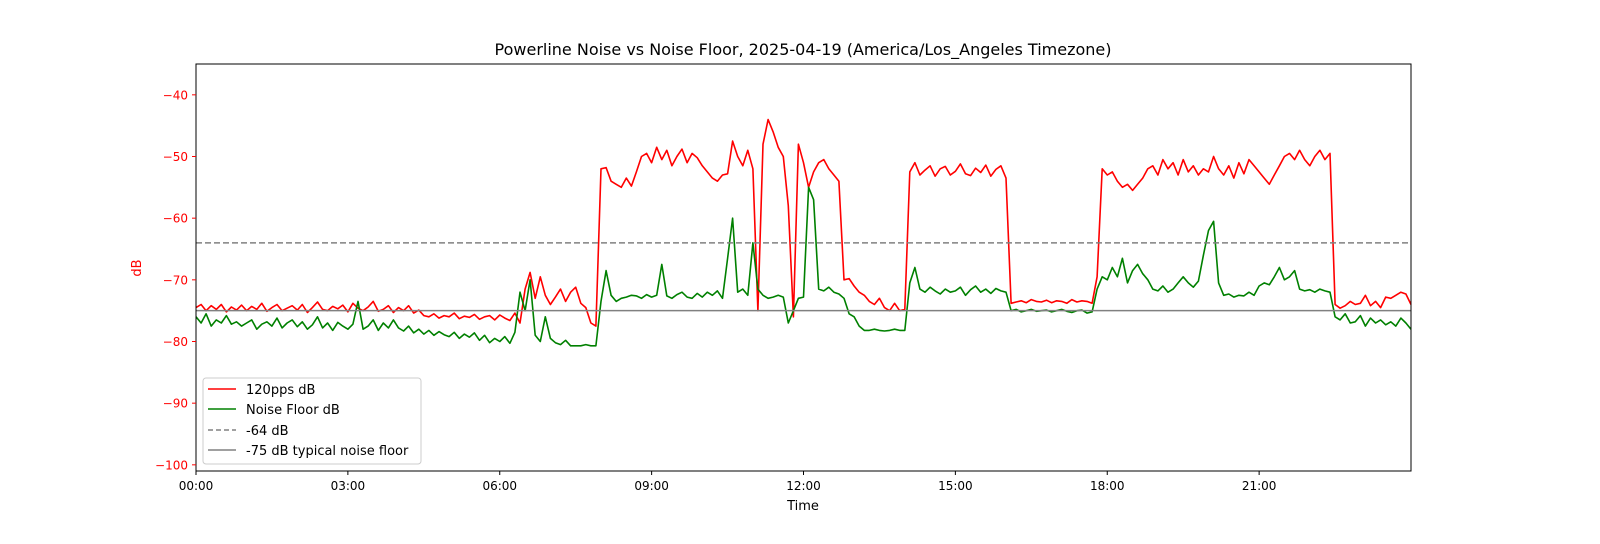 The width and height of the screenshot is (1600, 544). Describe the element at coordinates (280, 390) in the screenshot. I see `legend-label-120pps: 120pps dB` at that location.